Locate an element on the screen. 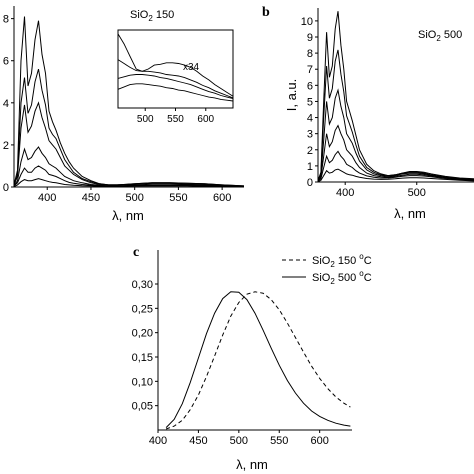  panel-a-series-3-line is located at coordinates (129, 144).